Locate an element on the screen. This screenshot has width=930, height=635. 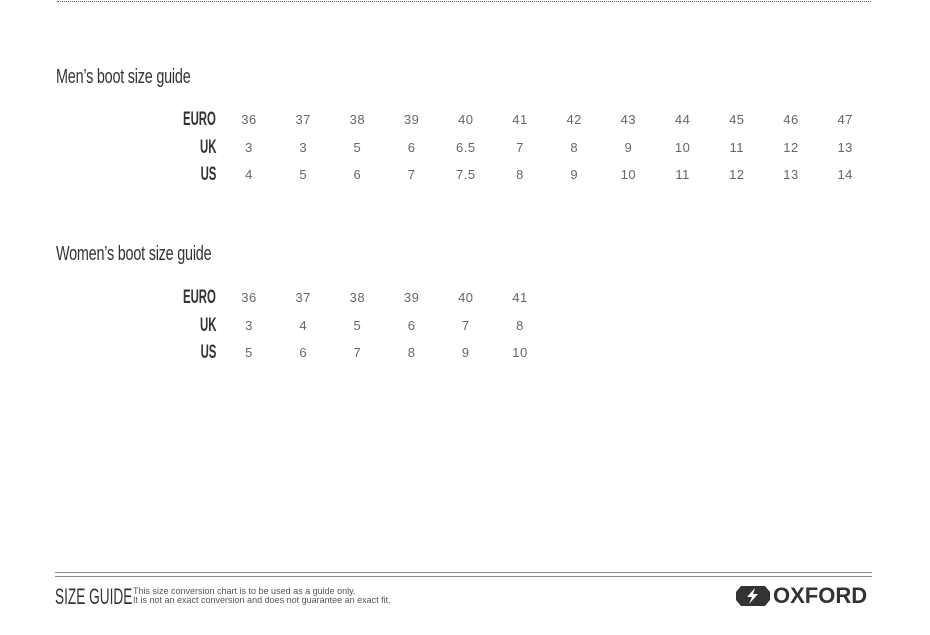
size-cell: 44 is located at coordinates (682, 119).